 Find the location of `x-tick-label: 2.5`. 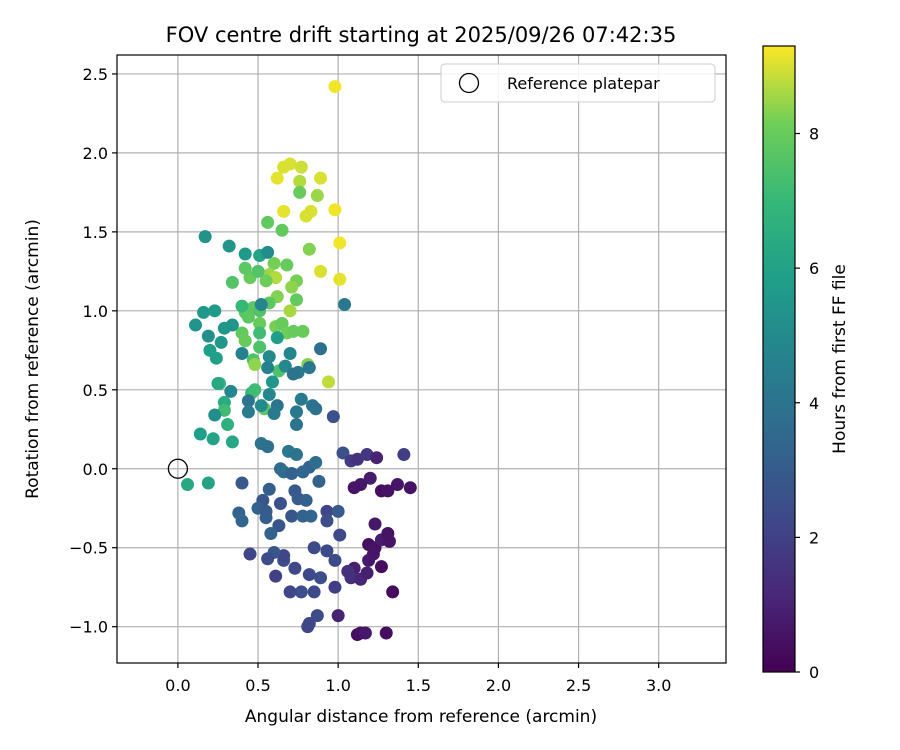

x-tick-label: 2.5 is located at coordinates (578, 685).